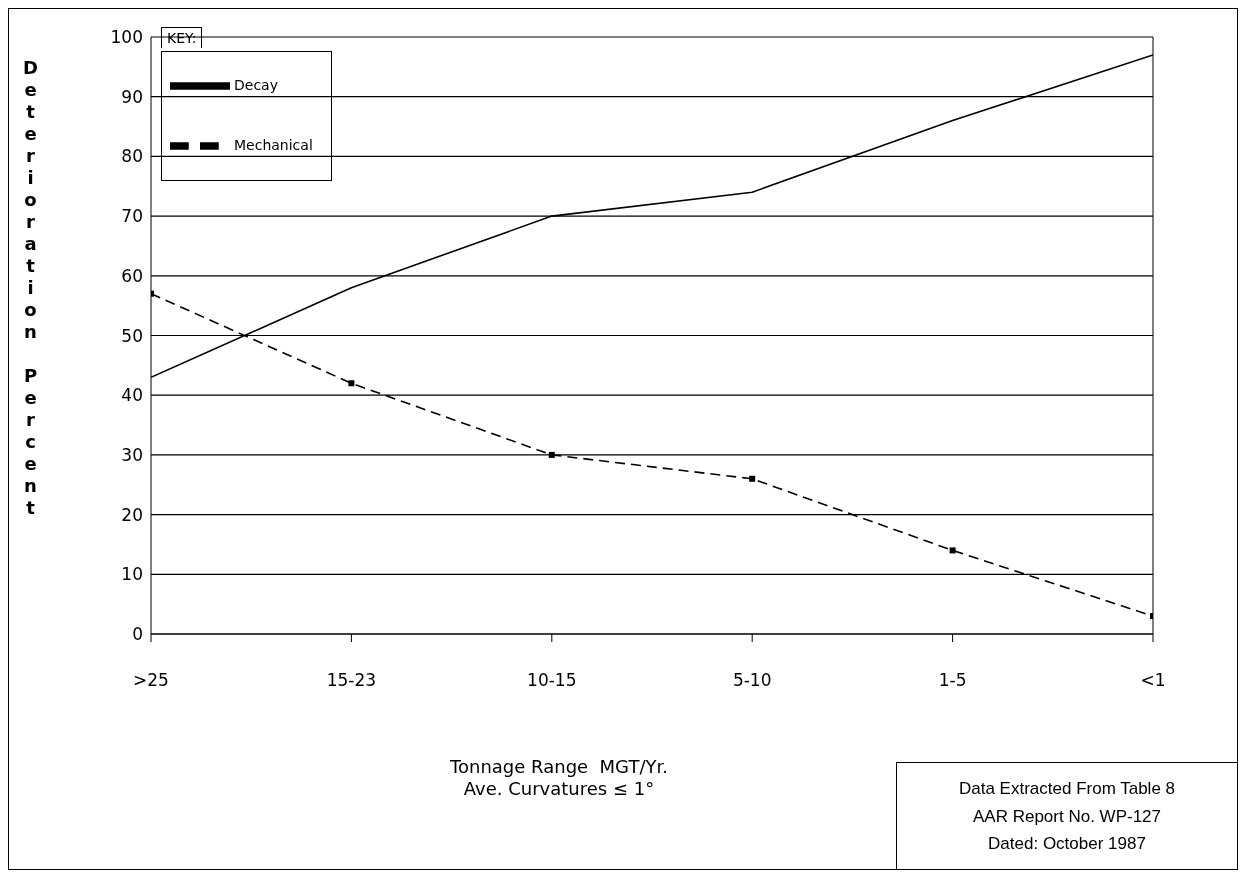 The image size is (1244, 877). Describe the element at coordinates (552, 680) in the screenshot. I see `x-tick-label: 10-15` at that location.